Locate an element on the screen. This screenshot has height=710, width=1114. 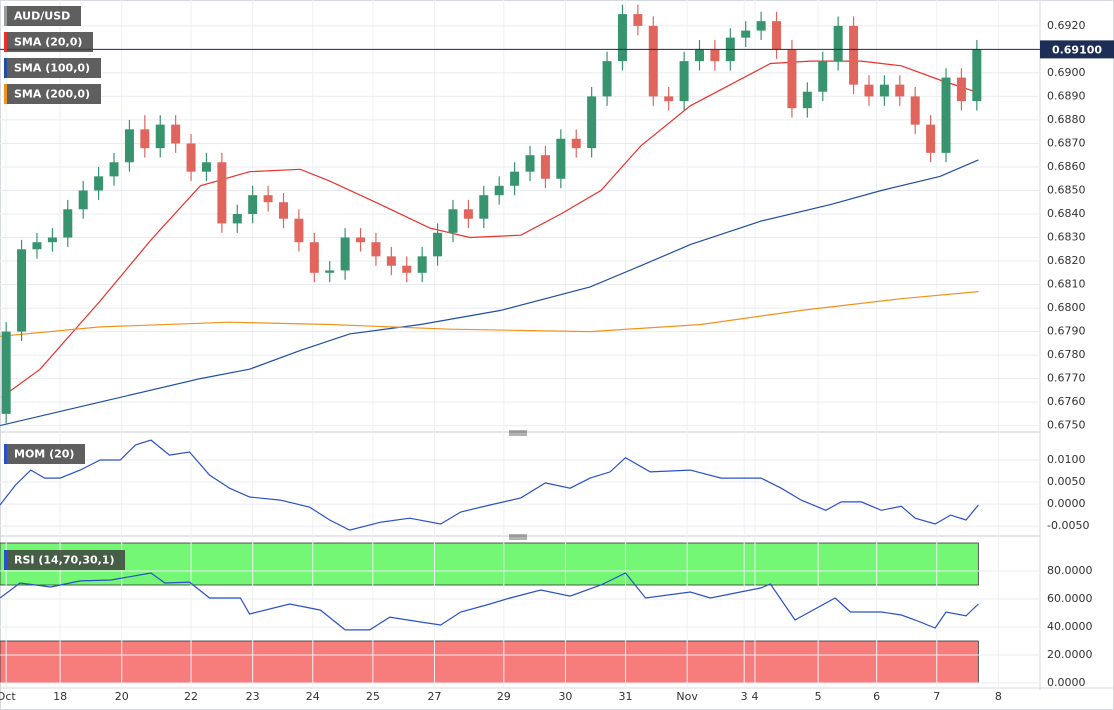
x-tick-label: 3 is located at coordinates (744, 696).